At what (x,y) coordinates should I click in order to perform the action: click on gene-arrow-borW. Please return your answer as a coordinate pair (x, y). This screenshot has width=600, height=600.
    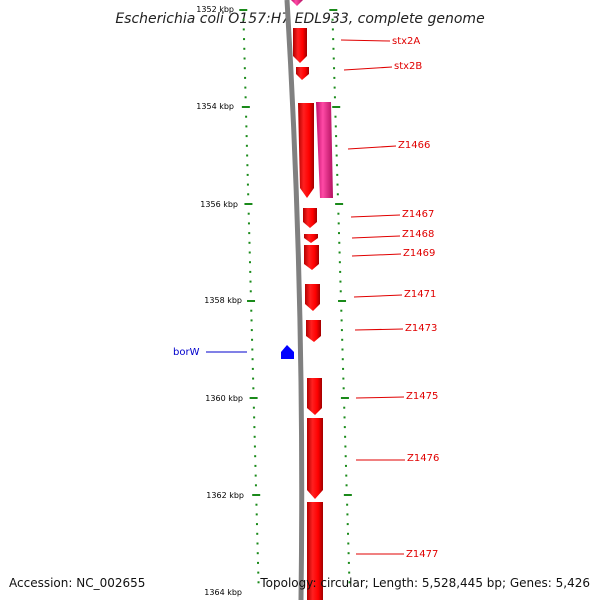
    Looking at the image, I should click on (287, 352).